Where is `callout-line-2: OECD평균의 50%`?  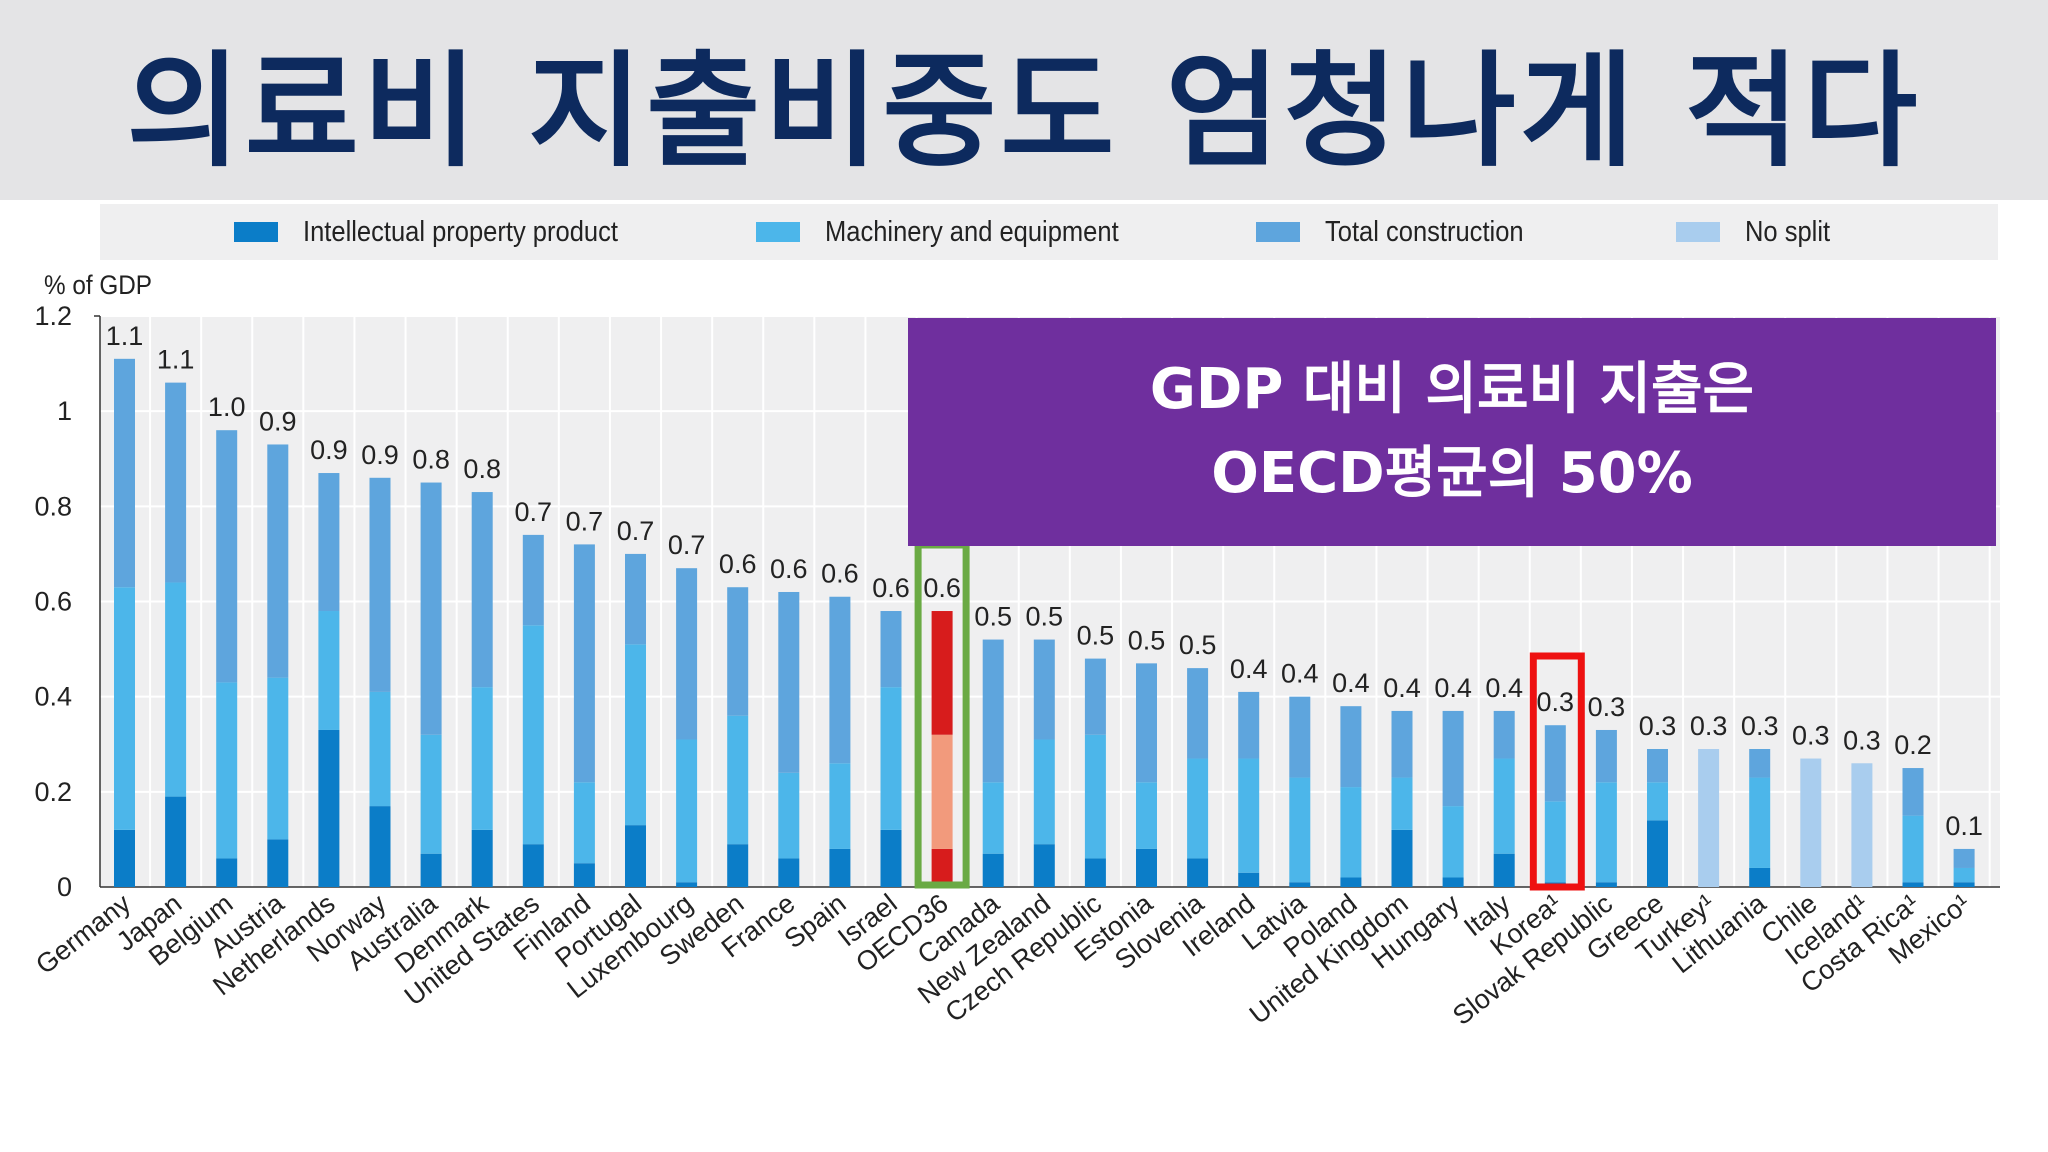
callout-line-2: OECD평균의 50% is located at coordinates (1452, 473).